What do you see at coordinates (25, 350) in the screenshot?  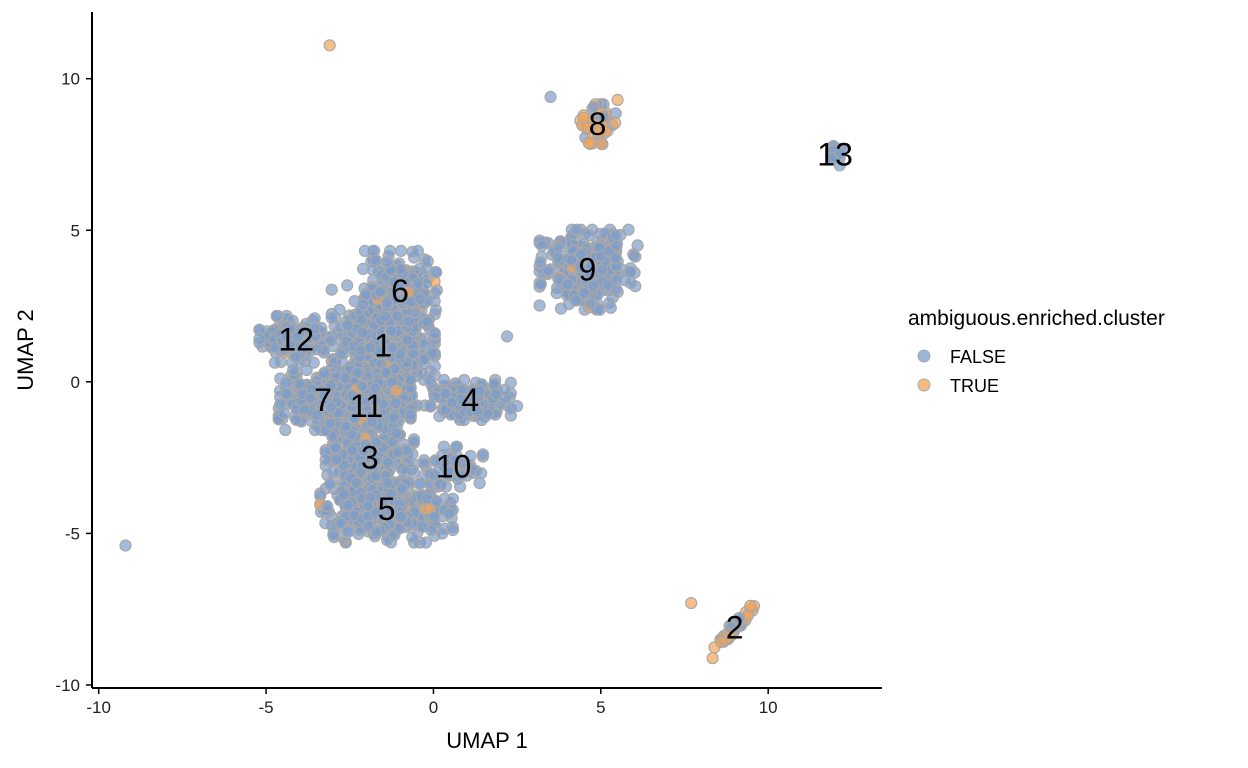 I see `y-axis-title: UMAP 2` at bounding box center [25, 350].